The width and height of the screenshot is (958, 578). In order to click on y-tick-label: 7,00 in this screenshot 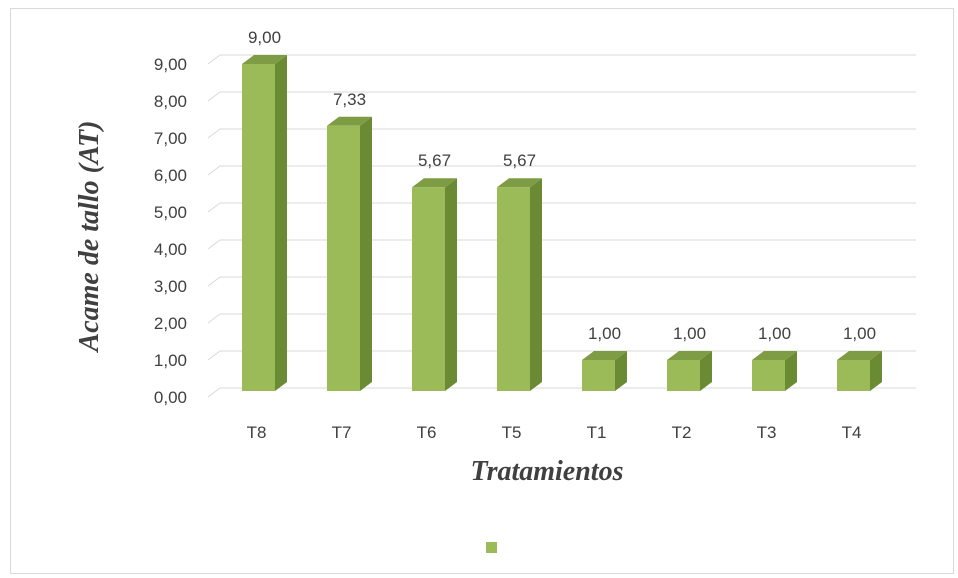, I will do `click(170, 138)`.